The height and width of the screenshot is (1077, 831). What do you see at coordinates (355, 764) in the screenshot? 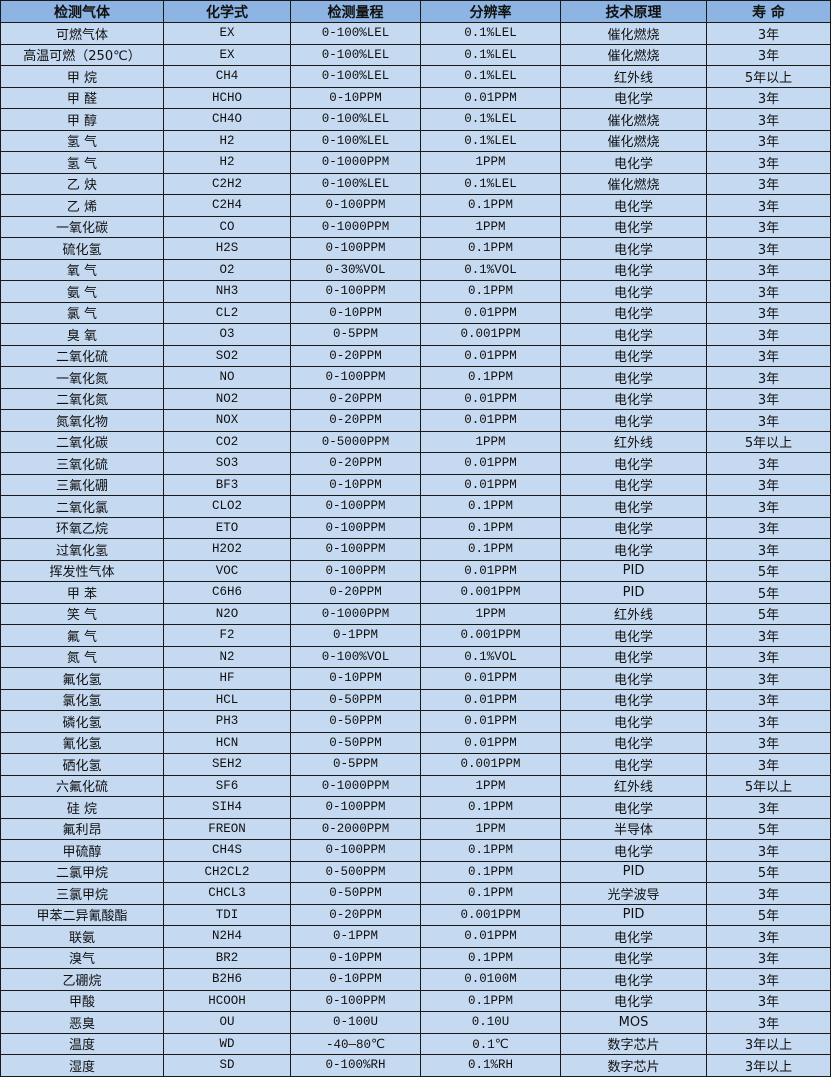
I see `cell-range: 0-5PPM` at bounding box center [355, 764].